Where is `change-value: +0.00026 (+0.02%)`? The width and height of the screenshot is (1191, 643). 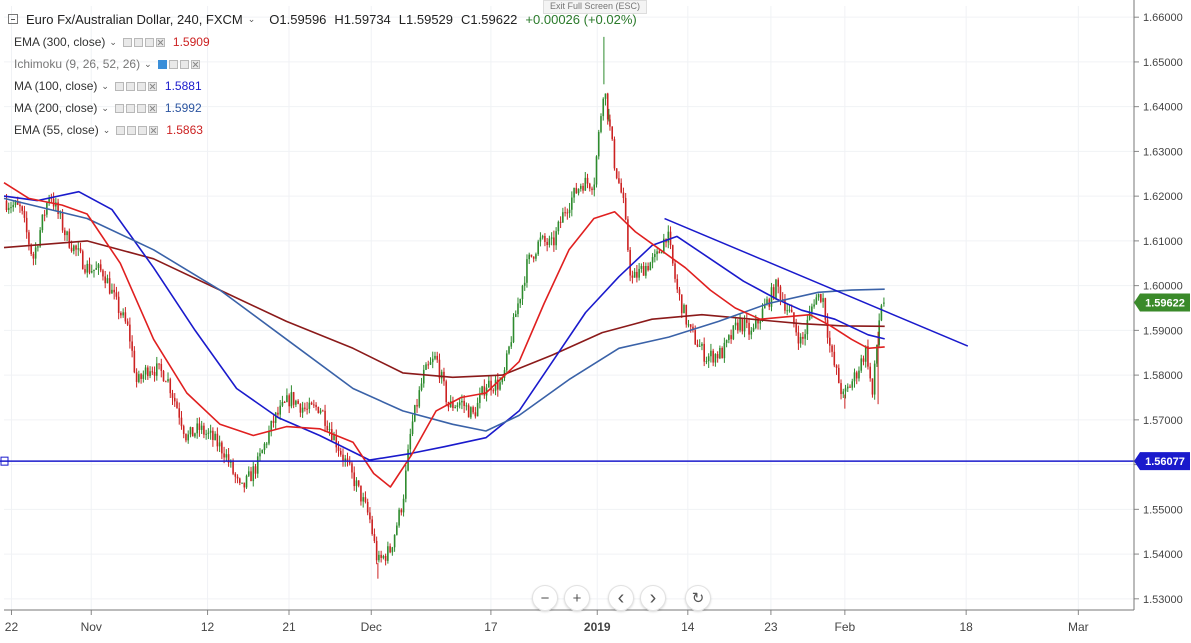 change-value: +0.00026 (+0.02%) is located at coordinates (581, 19).